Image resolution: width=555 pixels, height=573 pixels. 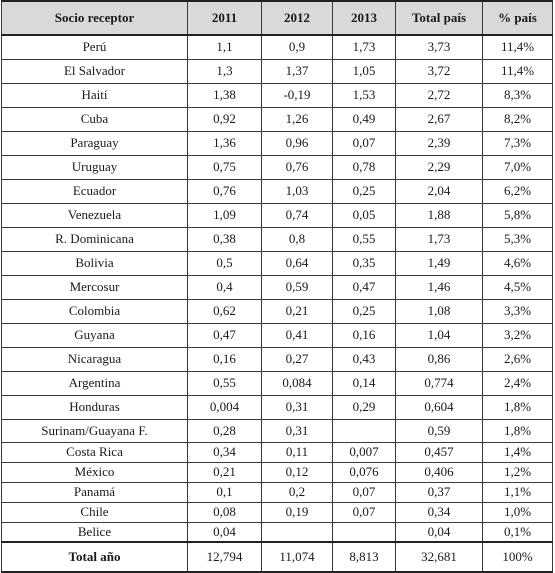 What do you see at coordinates (517, 167) in the screenshot?
I see `cell-pct-pais: 7,0%` at bounding box center [517, 167].